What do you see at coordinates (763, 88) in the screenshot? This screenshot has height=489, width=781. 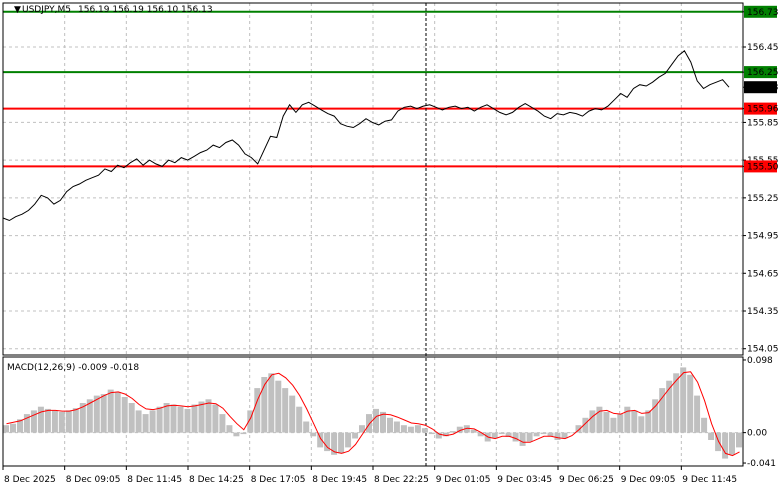 I see `price-axis-label: 156.13` at bounding box center [763, 88].